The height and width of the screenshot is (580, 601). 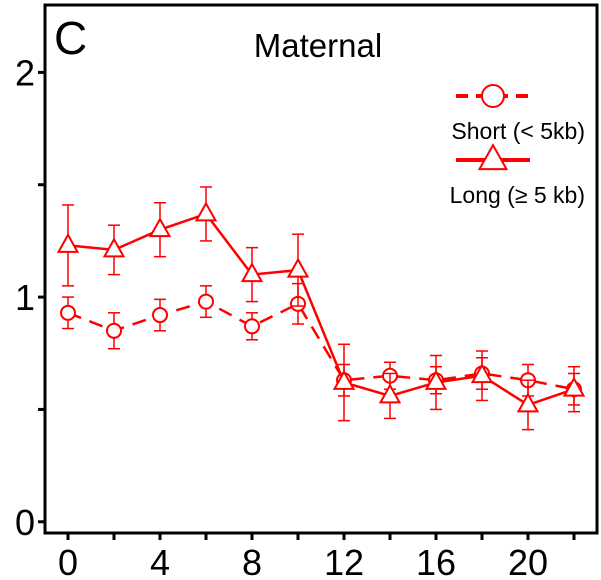 What do you see at coordinates (70, 38) in the screenshot?
I see `panel-label: C` at bounding box center [70, 38].